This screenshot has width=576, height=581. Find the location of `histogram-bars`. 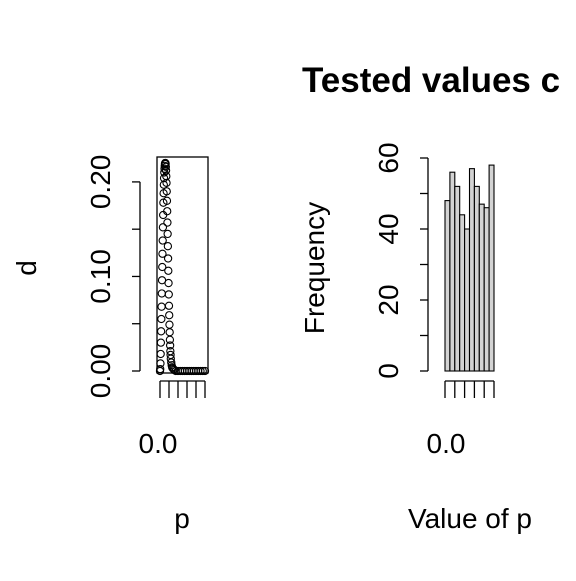

histogram-bars is located at coordinates (469, 268).